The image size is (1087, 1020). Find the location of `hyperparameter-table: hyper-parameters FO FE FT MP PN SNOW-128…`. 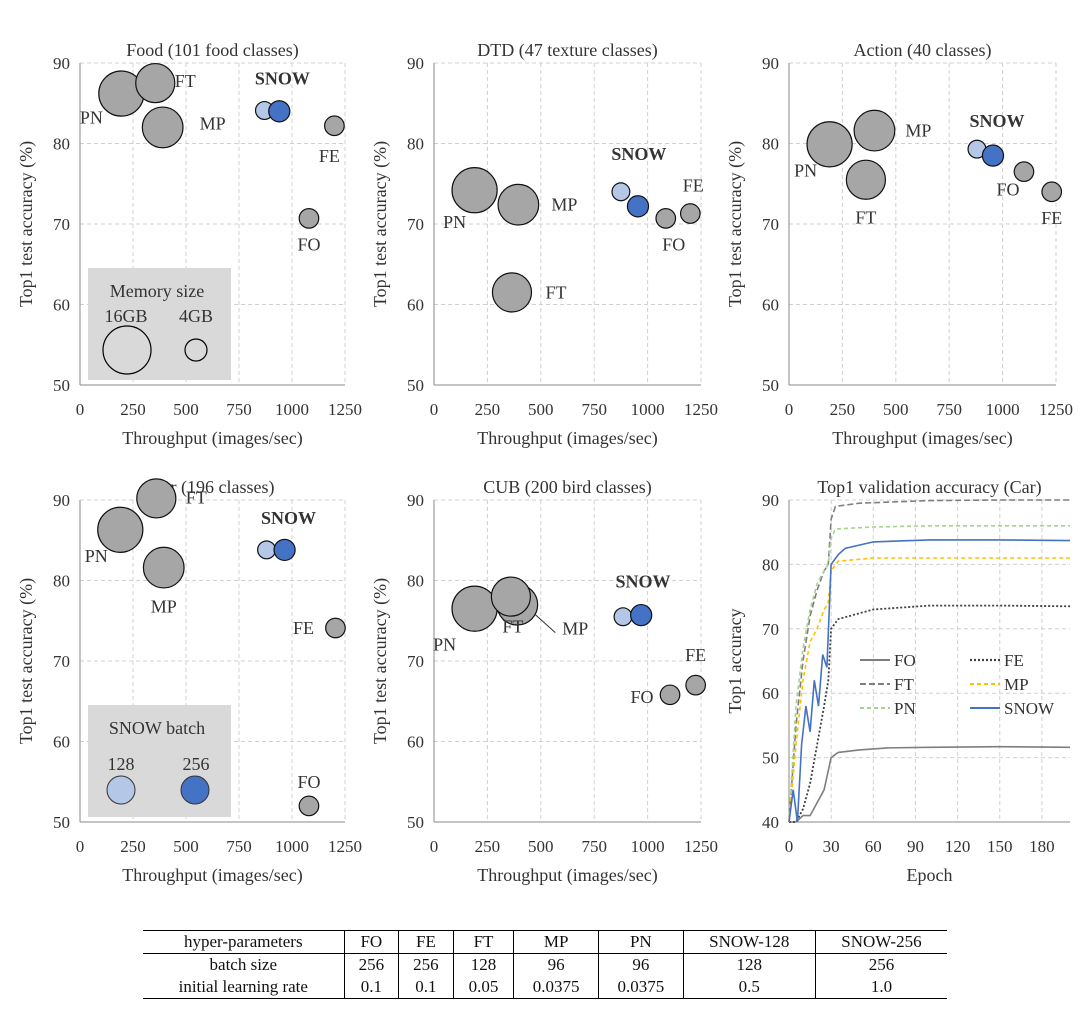

hyperparameter-table: hyper-parameters FO FE FT MP PN SNOW-128… is located at coordinates (545, 964).